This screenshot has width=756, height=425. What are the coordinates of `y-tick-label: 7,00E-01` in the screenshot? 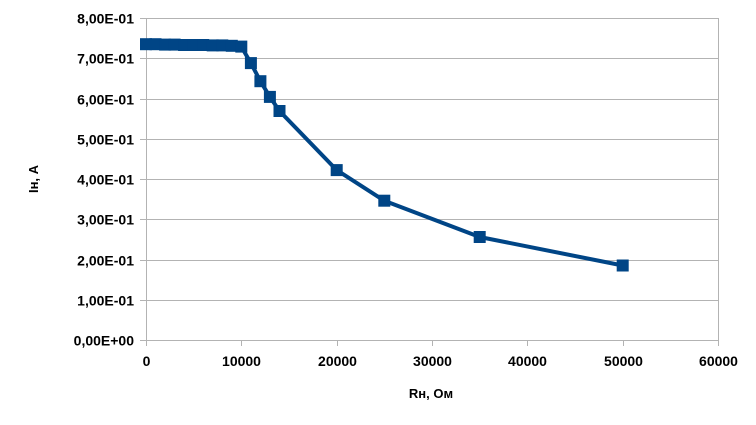 It's located at (105, 59).